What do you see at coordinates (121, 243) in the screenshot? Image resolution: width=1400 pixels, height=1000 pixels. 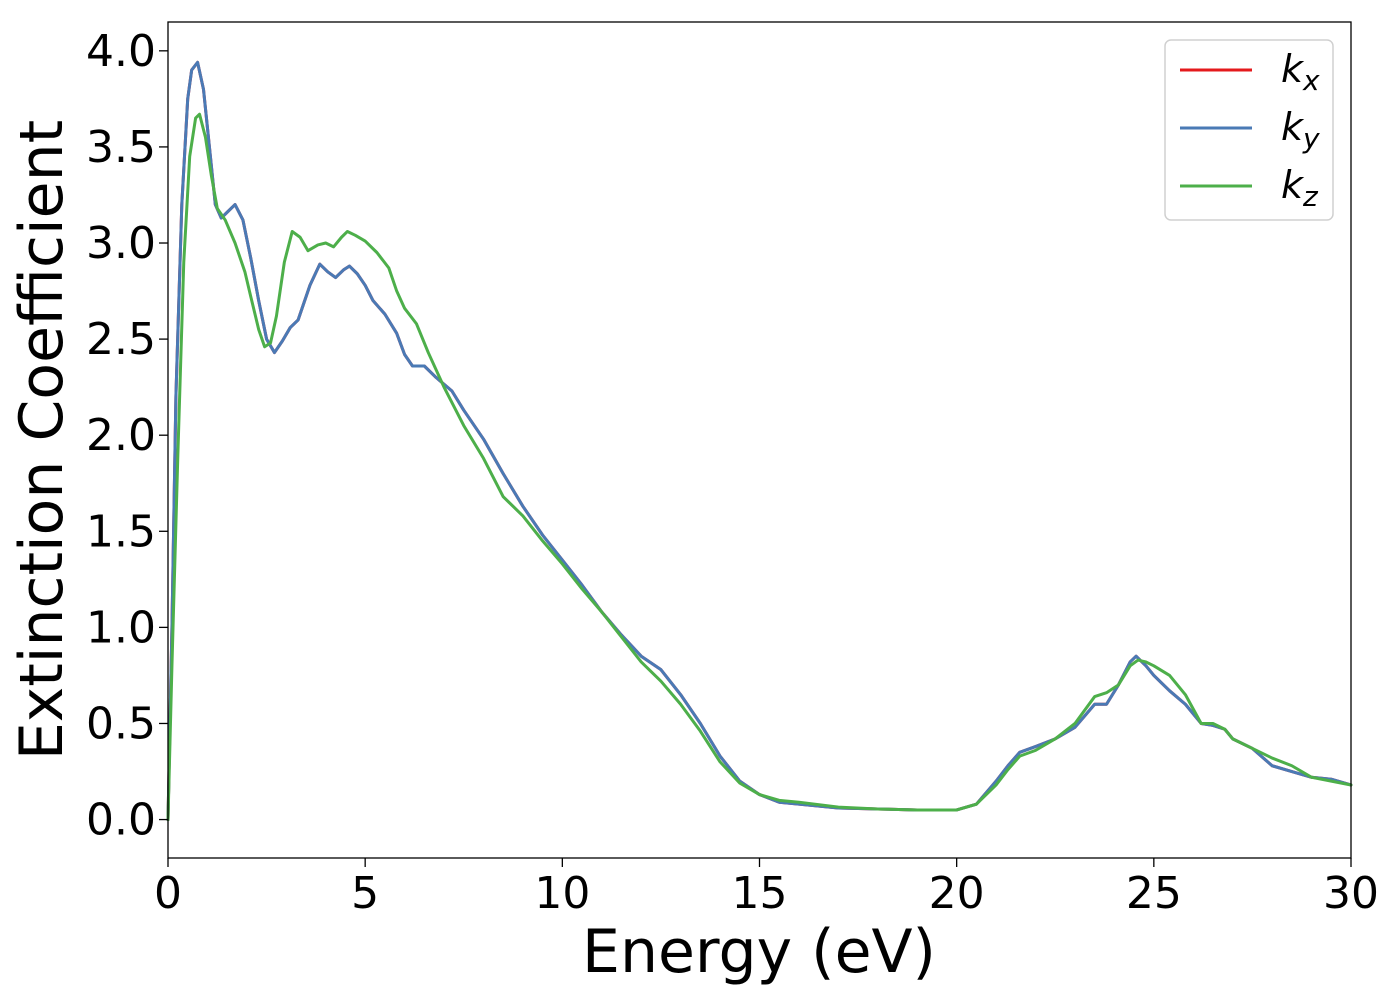 I see `y-tick-label: 3.0` at bounding box center [121, 243].